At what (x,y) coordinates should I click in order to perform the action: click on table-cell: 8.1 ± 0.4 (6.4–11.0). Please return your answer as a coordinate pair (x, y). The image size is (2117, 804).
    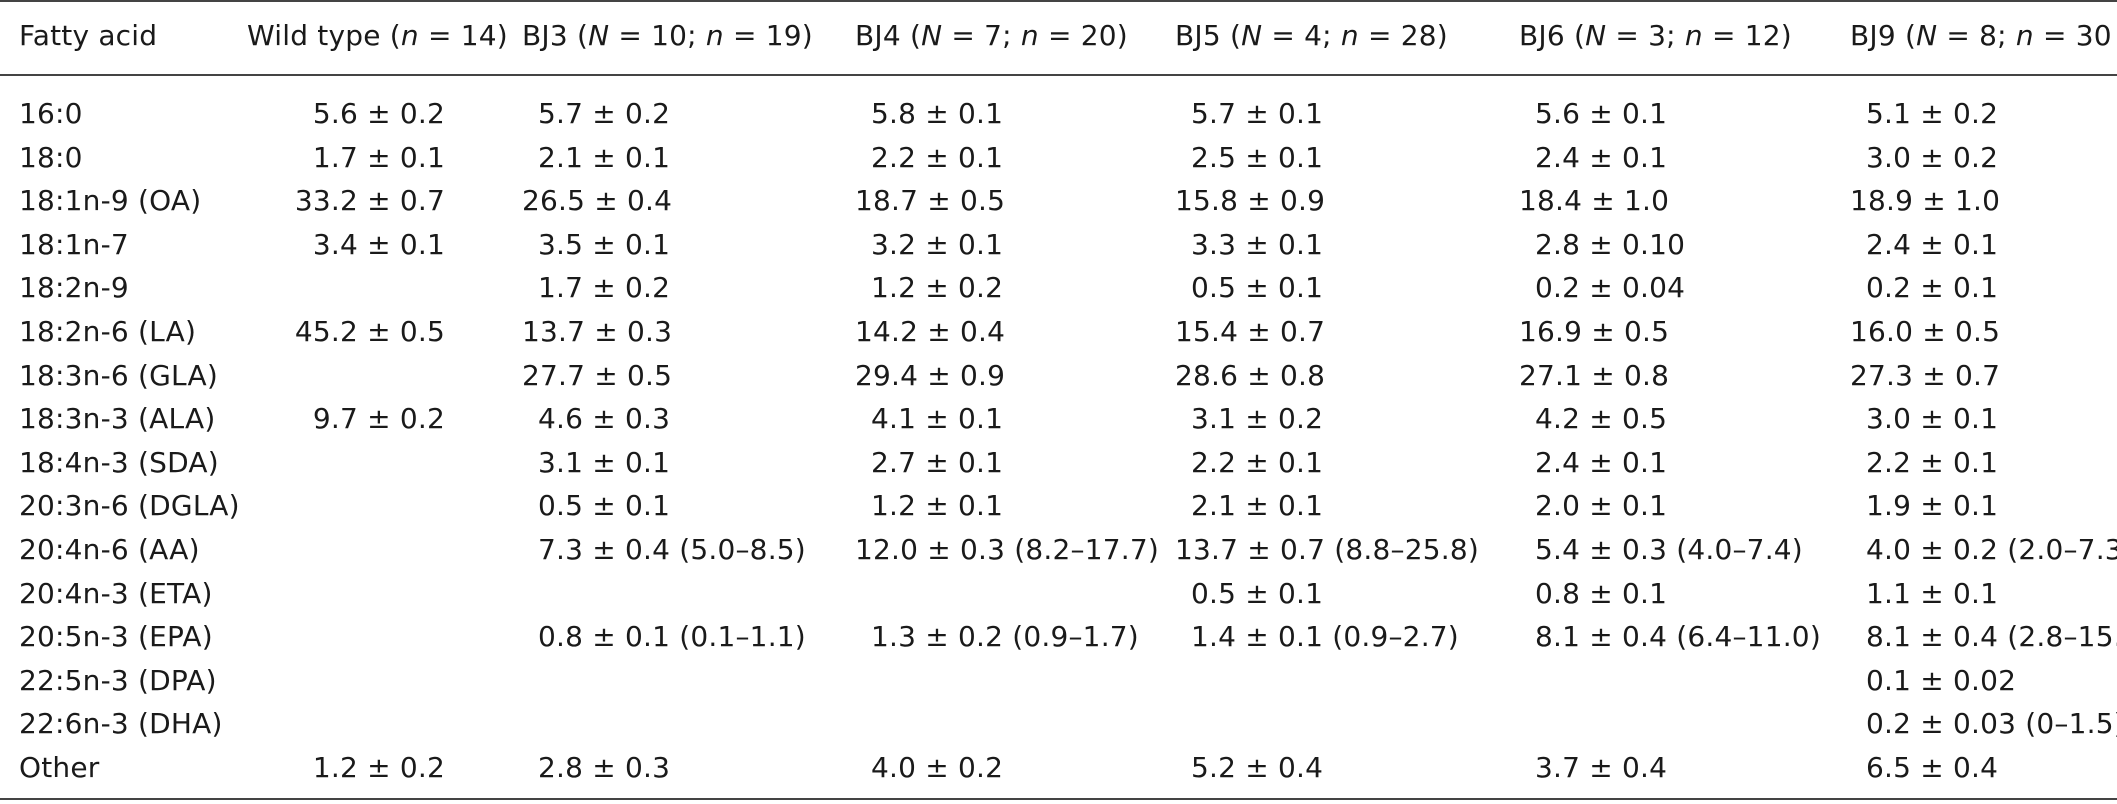
    Looking at the image, I should click on (1678, 637).